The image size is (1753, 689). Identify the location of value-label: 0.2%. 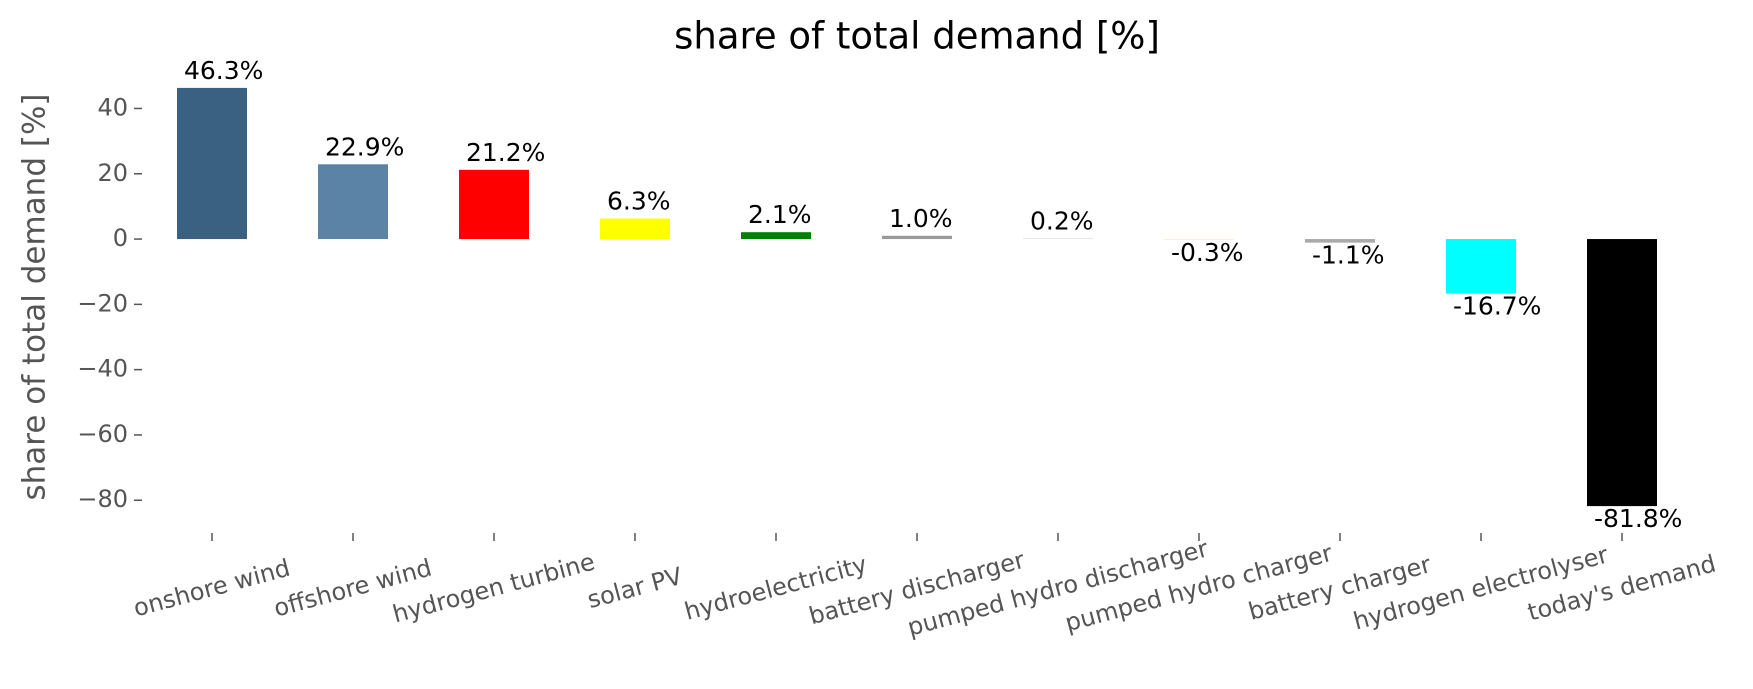
(1062, 220).